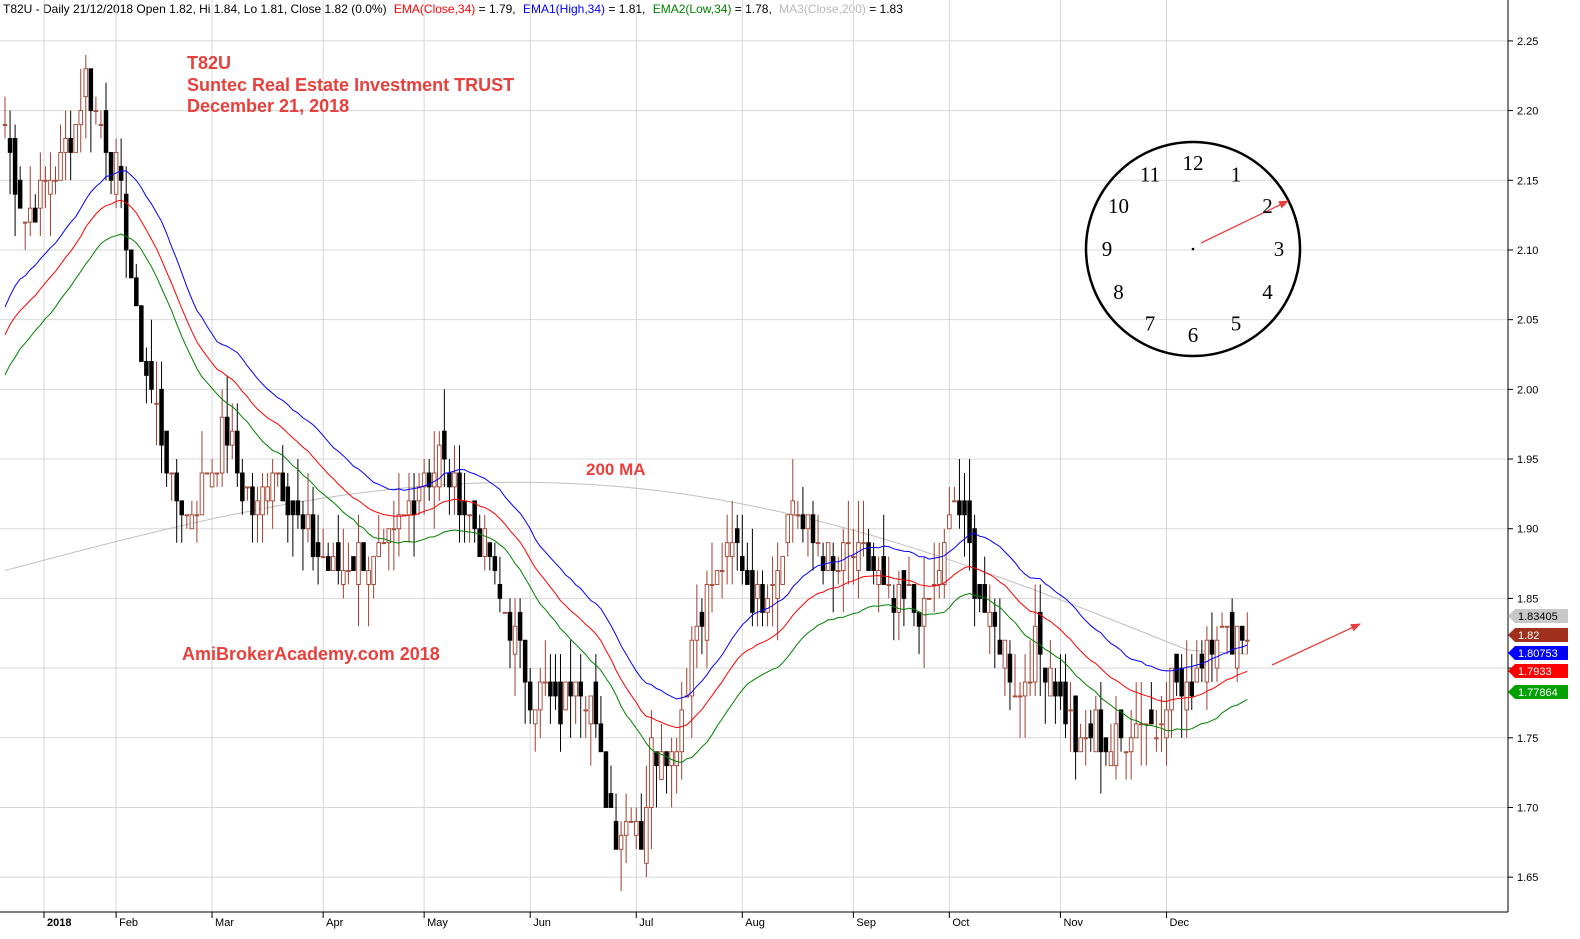 This screenshot has width=1580, height=939. I want to click on x-tick-label: Dec, so click(1180, 923).